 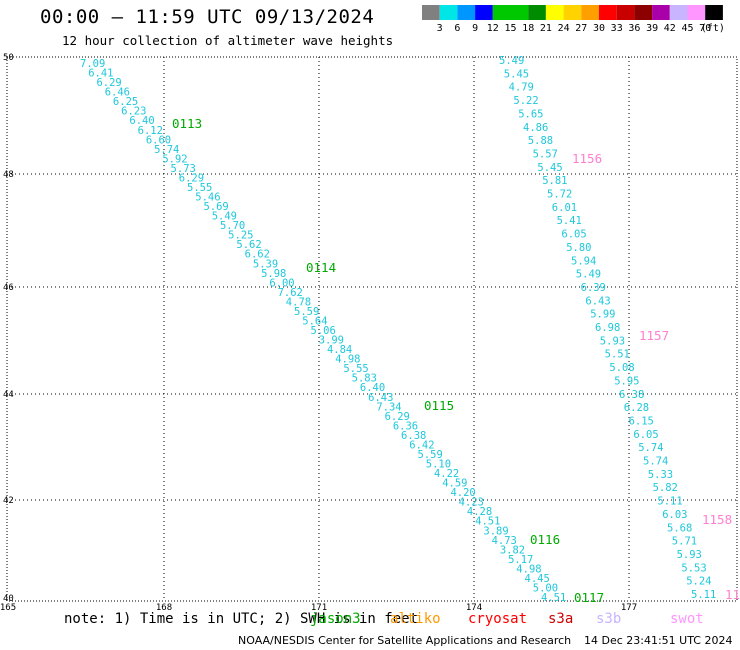 What do you see at coordinates (636, 408) in the screenshot?
I see `wave-height-label: 6.28` at bounding box center [636, 408].